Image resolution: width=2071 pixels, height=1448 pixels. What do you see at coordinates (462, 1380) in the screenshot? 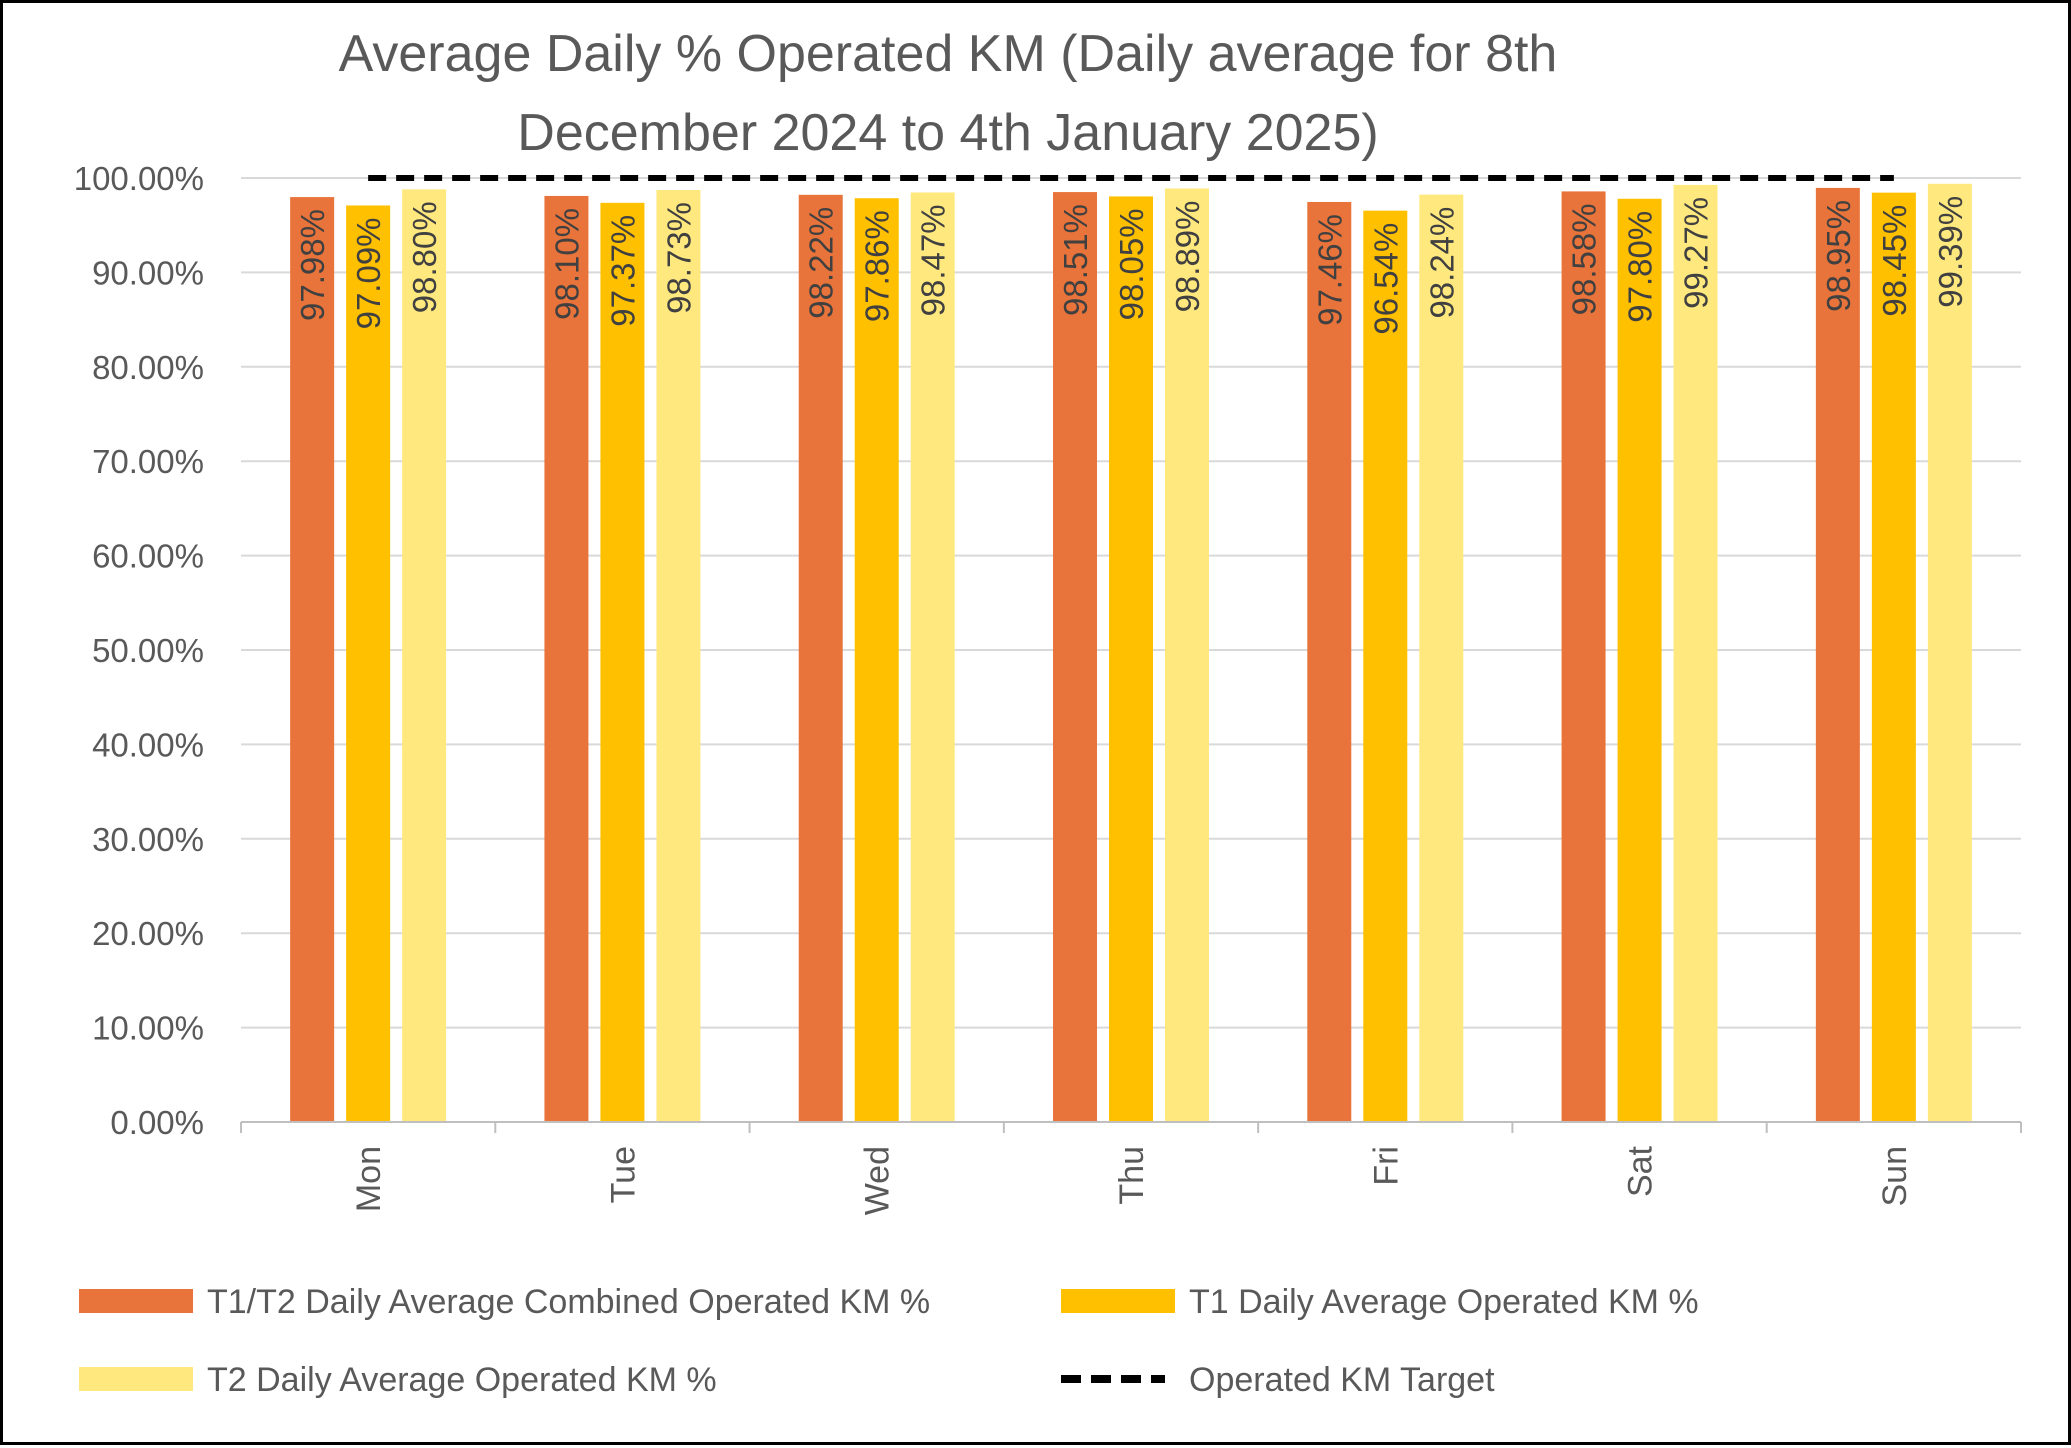
I see `legend-label-3: T2 Daily Average Operated KM %` at bounding box center [462, 1380].